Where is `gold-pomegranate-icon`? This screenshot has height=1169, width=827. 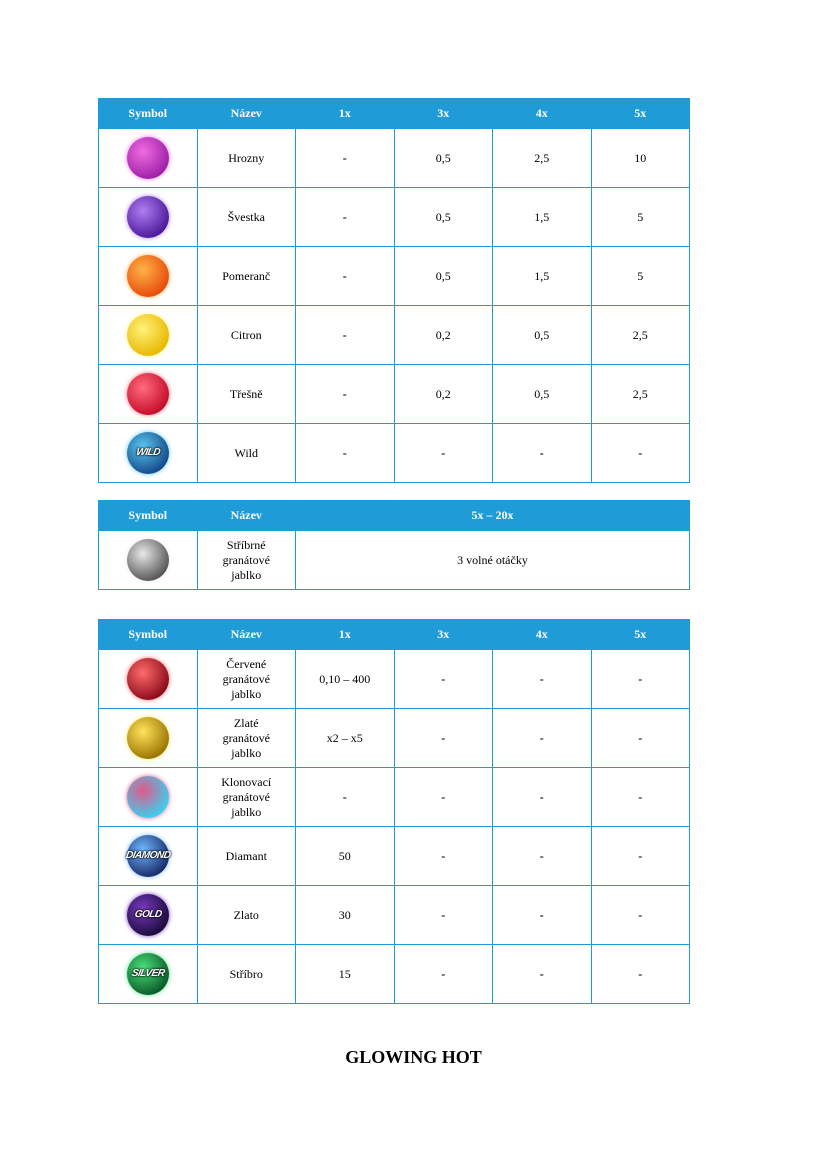 gold-pomegranate-icon is located at coordinates (147, 738).